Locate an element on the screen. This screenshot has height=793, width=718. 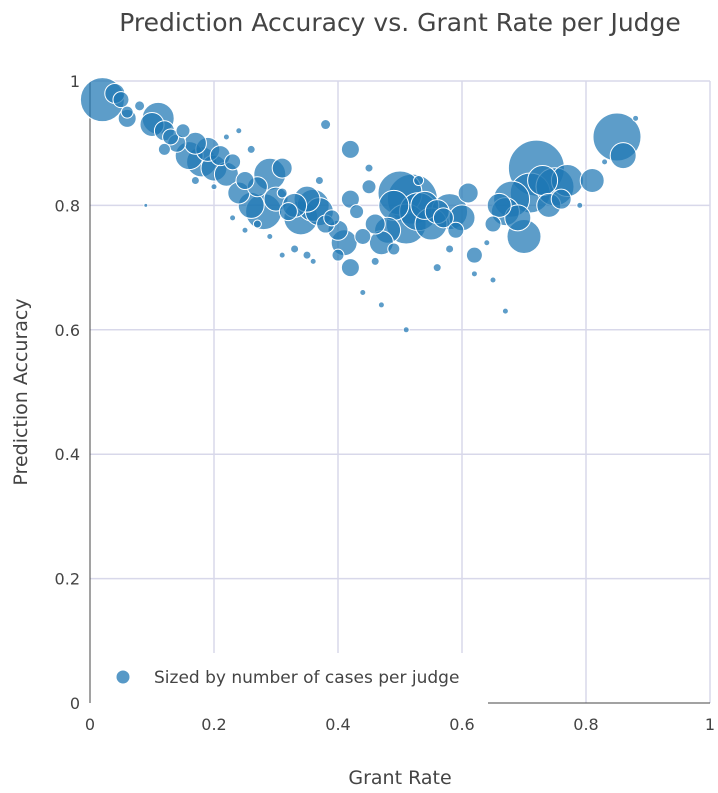
y-tick-label: 0.8 is located at coordinates (67, 205).